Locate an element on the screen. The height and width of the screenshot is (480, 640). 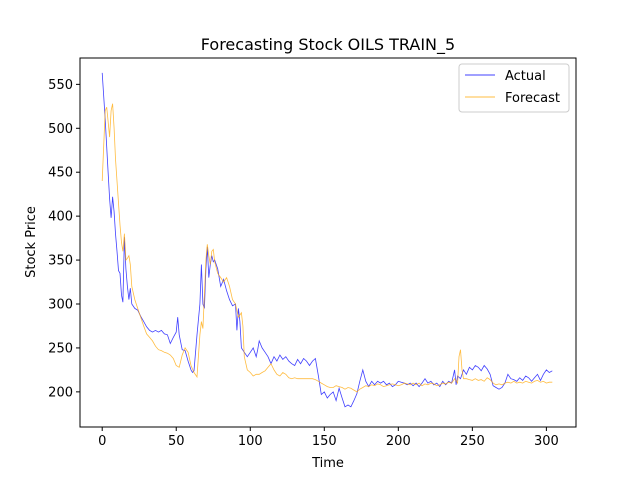
x-tick-label: 200 is located at coordinates (398, 441).